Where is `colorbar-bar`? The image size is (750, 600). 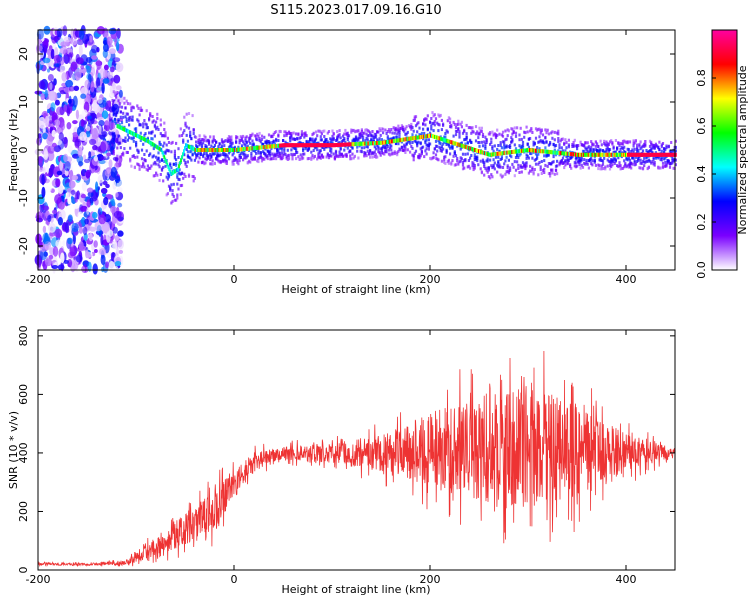 colorbar-bar is located at coordinates (724, 150).